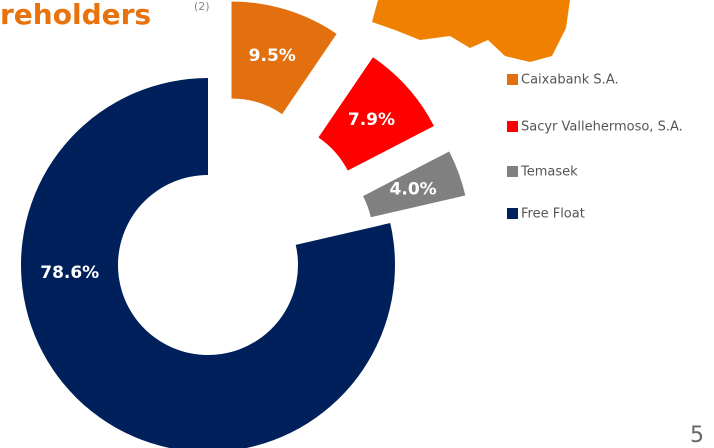  Describe the element at coordinates (75, 15) in the screenshot. I see `title: reholders` at that location.